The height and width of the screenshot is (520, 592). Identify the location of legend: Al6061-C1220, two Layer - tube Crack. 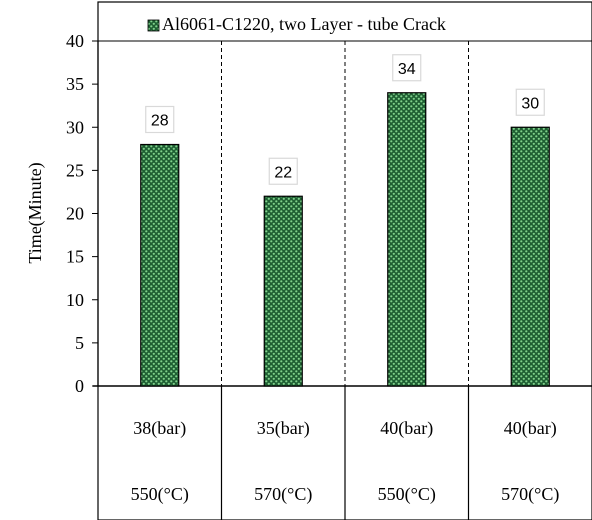
(345, 28).